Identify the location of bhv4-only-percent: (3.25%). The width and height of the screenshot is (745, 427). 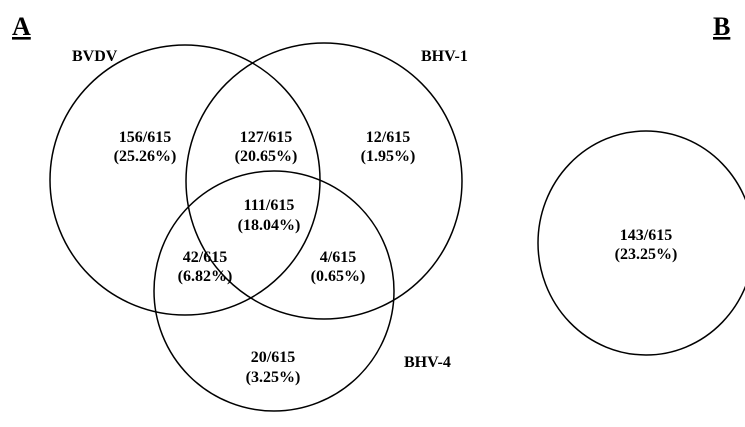
(273, 377).